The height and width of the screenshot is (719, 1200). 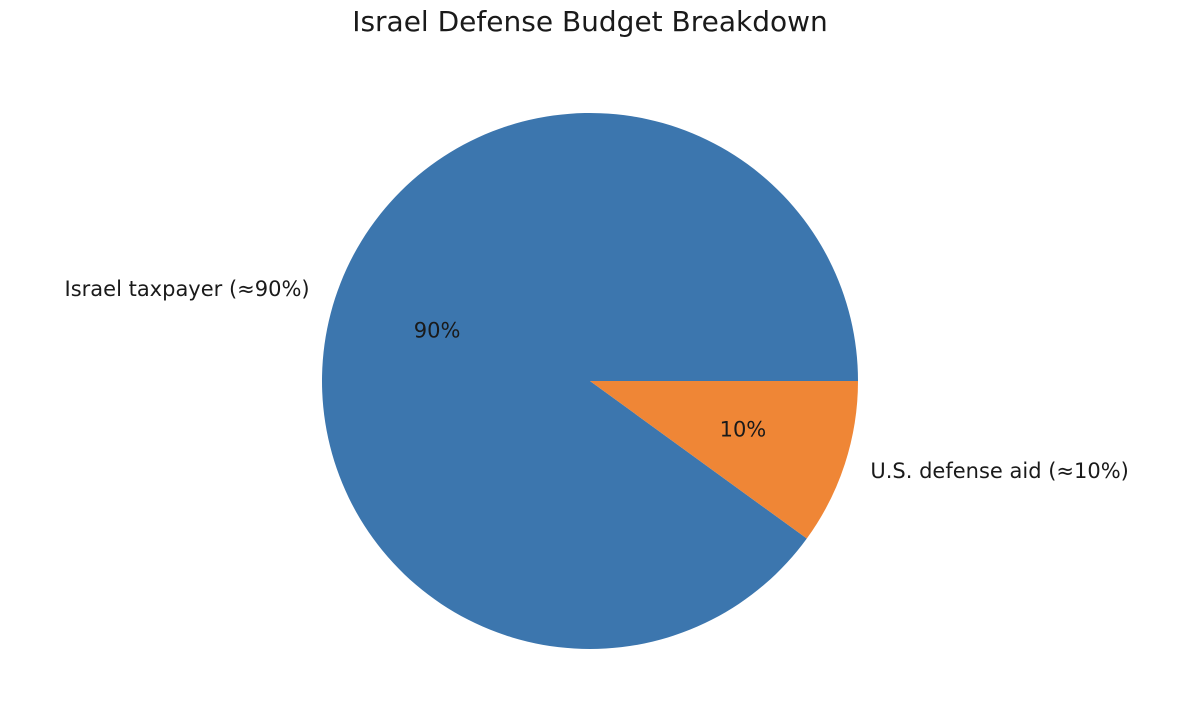 What do you see at coordinates (590, 21) in the screenshot?
I see `chart-title: Israel Defense Budget Breakdown` at bounding box center [590, 21].